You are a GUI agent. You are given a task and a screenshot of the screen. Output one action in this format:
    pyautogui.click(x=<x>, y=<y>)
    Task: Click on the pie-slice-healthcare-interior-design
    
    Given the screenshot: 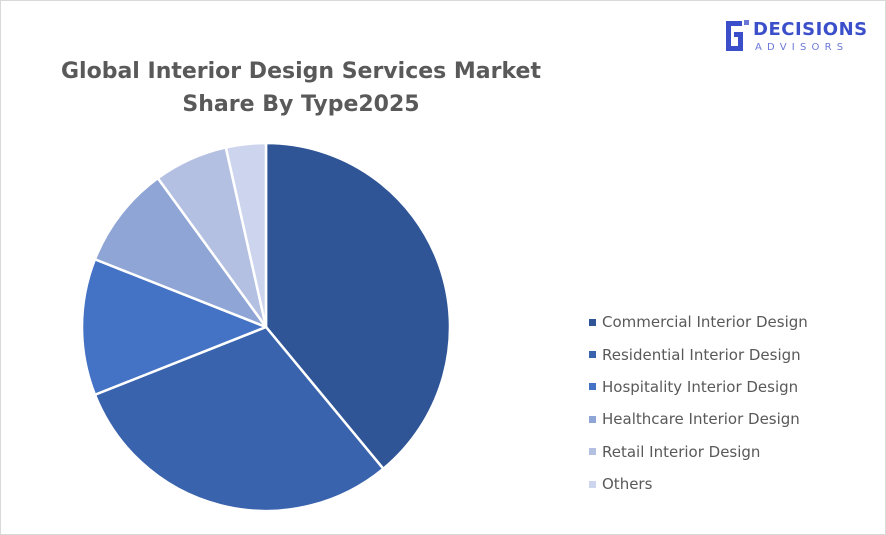 What is the action you would take?
    pyautogui.click(x=180, y=252)
    